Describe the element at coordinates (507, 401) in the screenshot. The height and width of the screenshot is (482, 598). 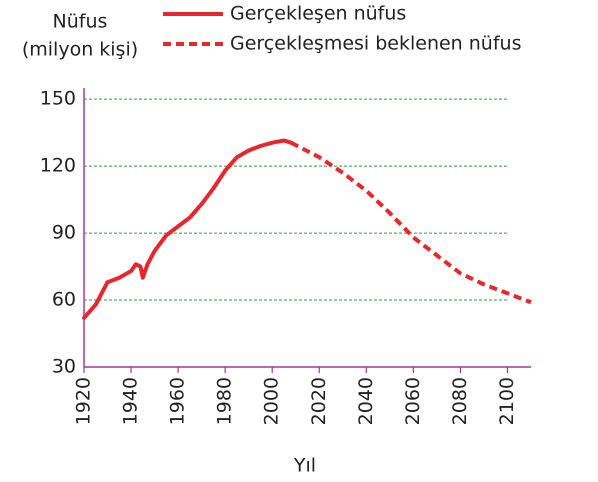
I see `x-tick-label: 2100` at that location.